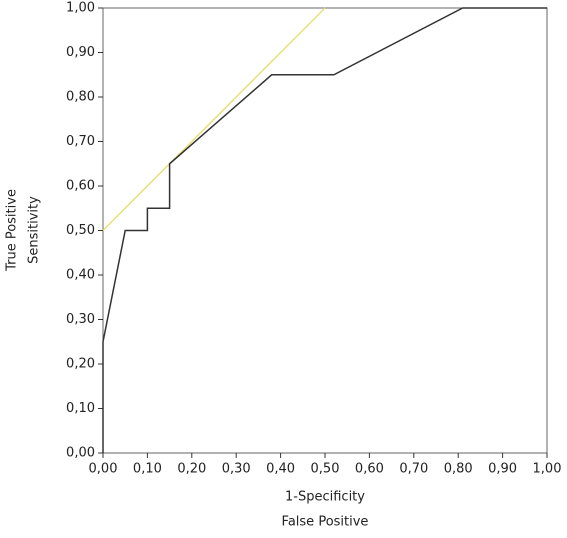  I want to click on y-tick-label: 0,50, so click(80, 230).